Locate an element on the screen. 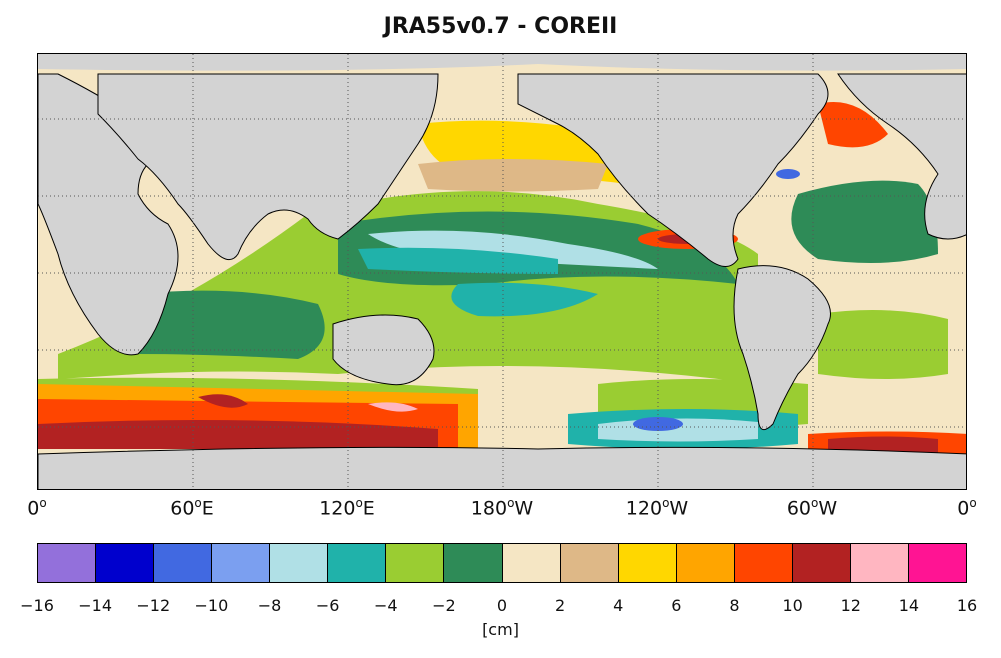 This screenshot has height=658, width=1001. colorbar-tick-label: 2 is located at coordinates (560, 605).